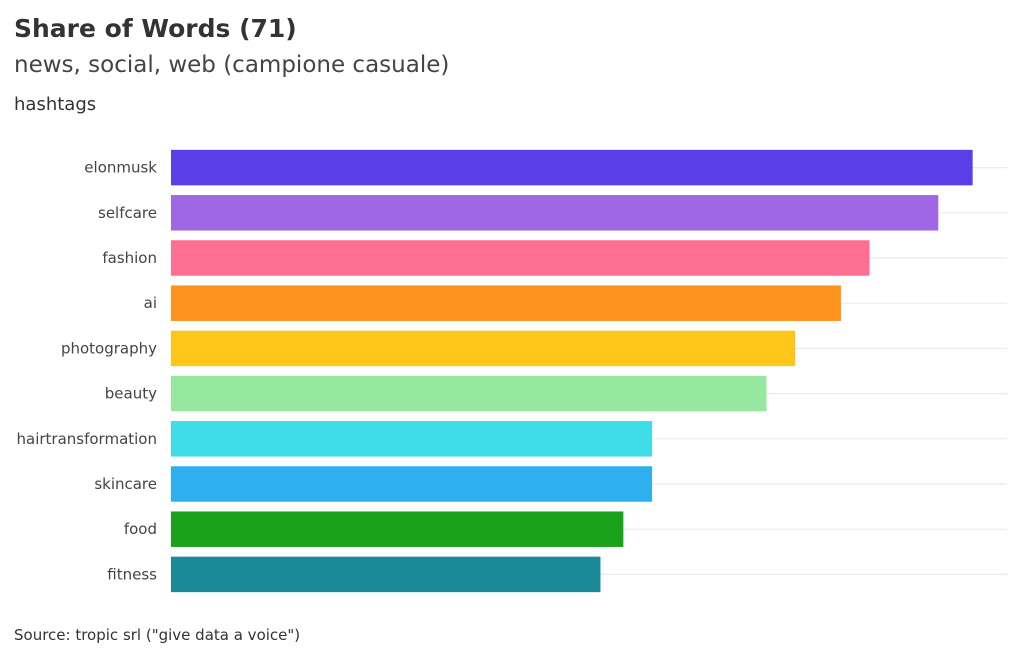  Describe the element at coordinates (129, 258) in the screenshot. I see `tick-label-fashion: fashion` at that location.